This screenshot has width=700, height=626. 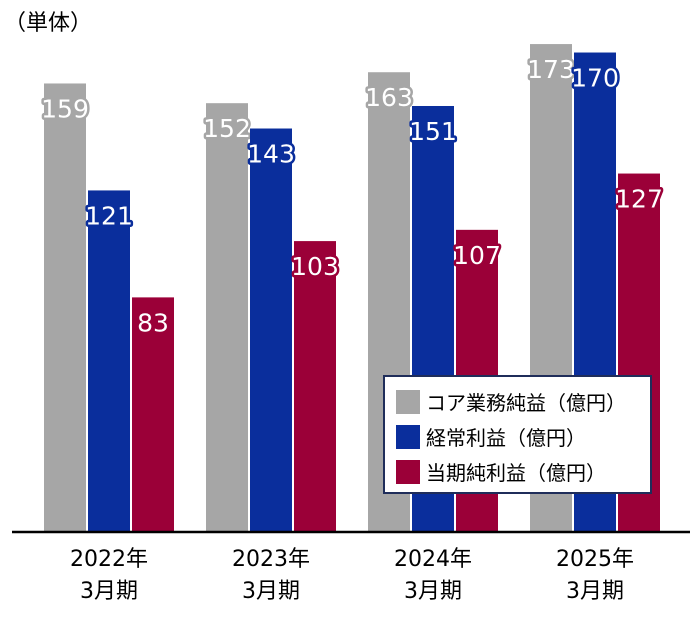 What do you see at coordinates (352, 575) in the screenshot?
I see `x-tick-labels: 2022年 3月期 2023年 3月期 2024年 3月期 2025年 3月期` at bounding box center [352, 575].